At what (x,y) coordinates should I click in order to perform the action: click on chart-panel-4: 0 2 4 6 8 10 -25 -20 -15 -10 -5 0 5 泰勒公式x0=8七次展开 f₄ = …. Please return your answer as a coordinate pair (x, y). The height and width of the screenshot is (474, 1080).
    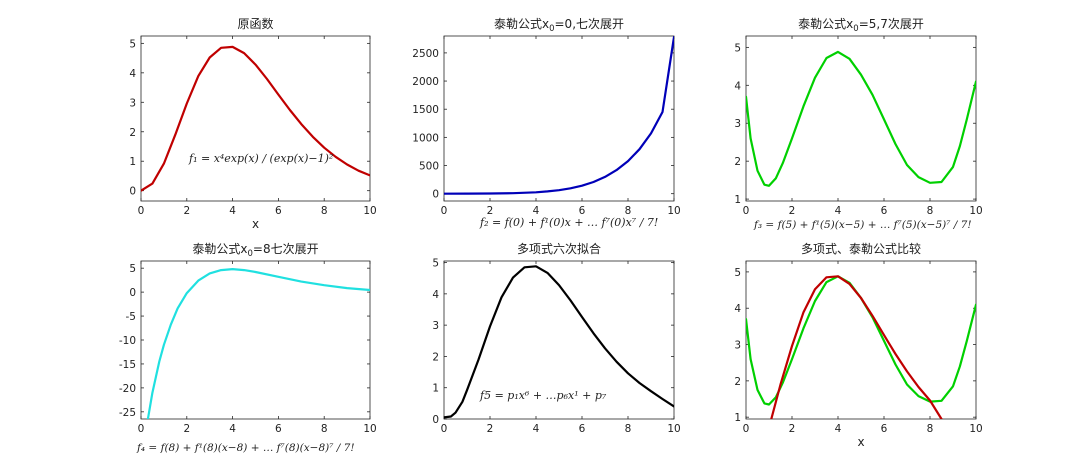
    Looking at the image, I should click on (248, 348).